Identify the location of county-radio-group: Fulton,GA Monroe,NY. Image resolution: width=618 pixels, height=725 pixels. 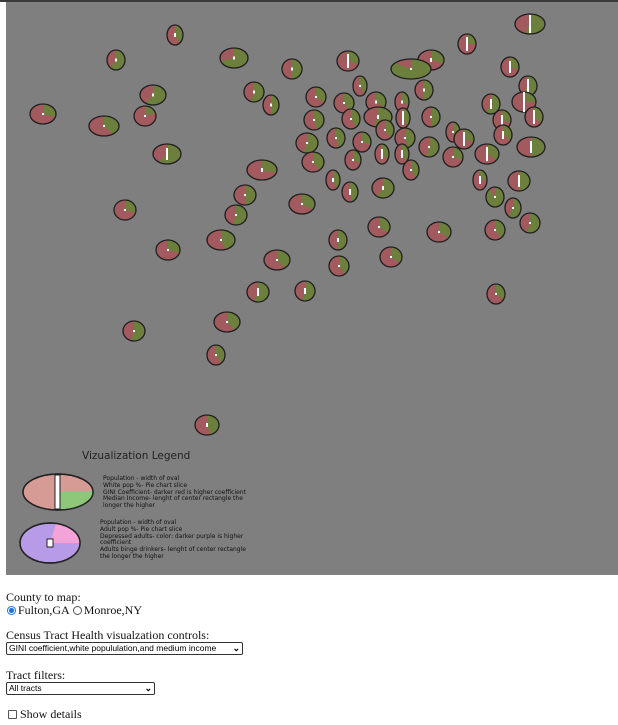
(74, 610).